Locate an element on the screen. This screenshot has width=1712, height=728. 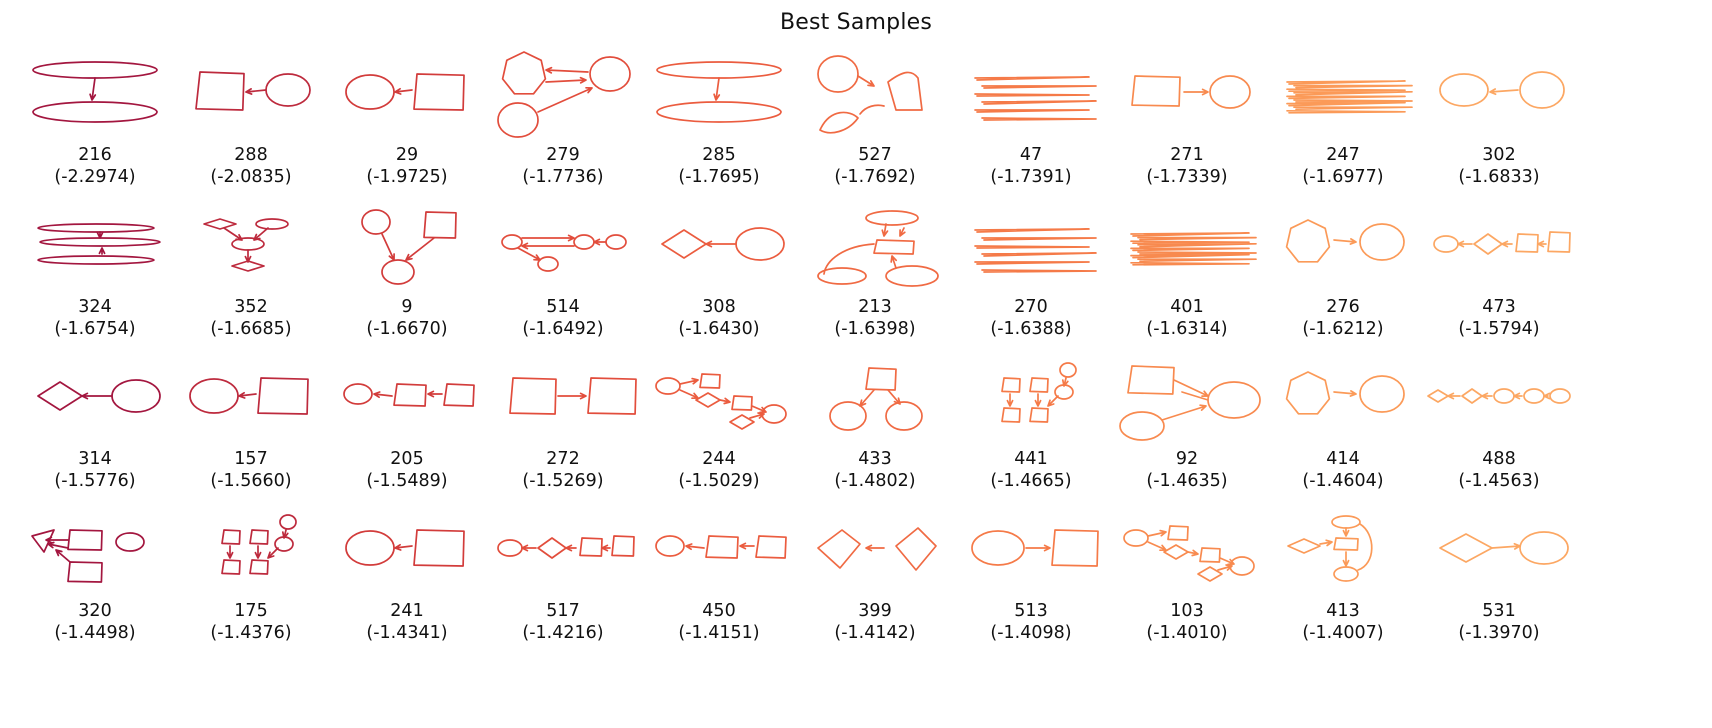
sample-cell: 314 (-1.5776) is located at coordinates (95, 431).